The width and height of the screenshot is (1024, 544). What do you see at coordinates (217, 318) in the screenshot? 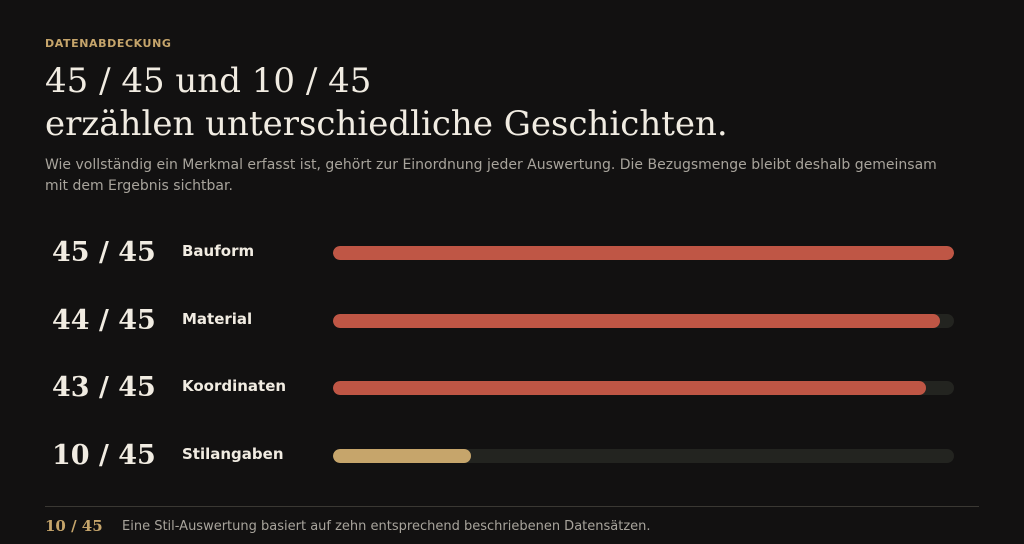
I see `row-label: Material` at bounding box center [217, 318].